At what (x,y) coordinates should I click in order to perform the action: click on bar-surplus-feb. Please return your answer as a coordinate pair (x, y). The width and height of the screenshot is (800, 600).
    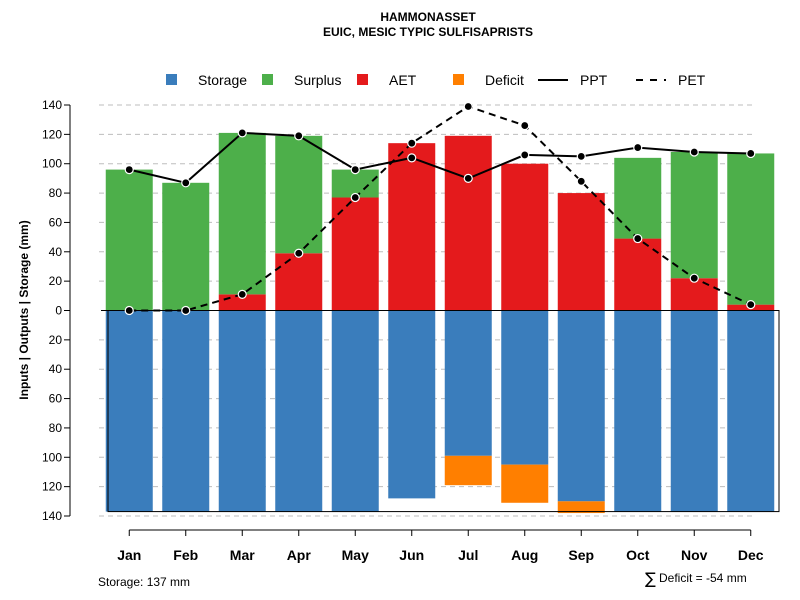
    Looking at the image, I should click on (186, 246).